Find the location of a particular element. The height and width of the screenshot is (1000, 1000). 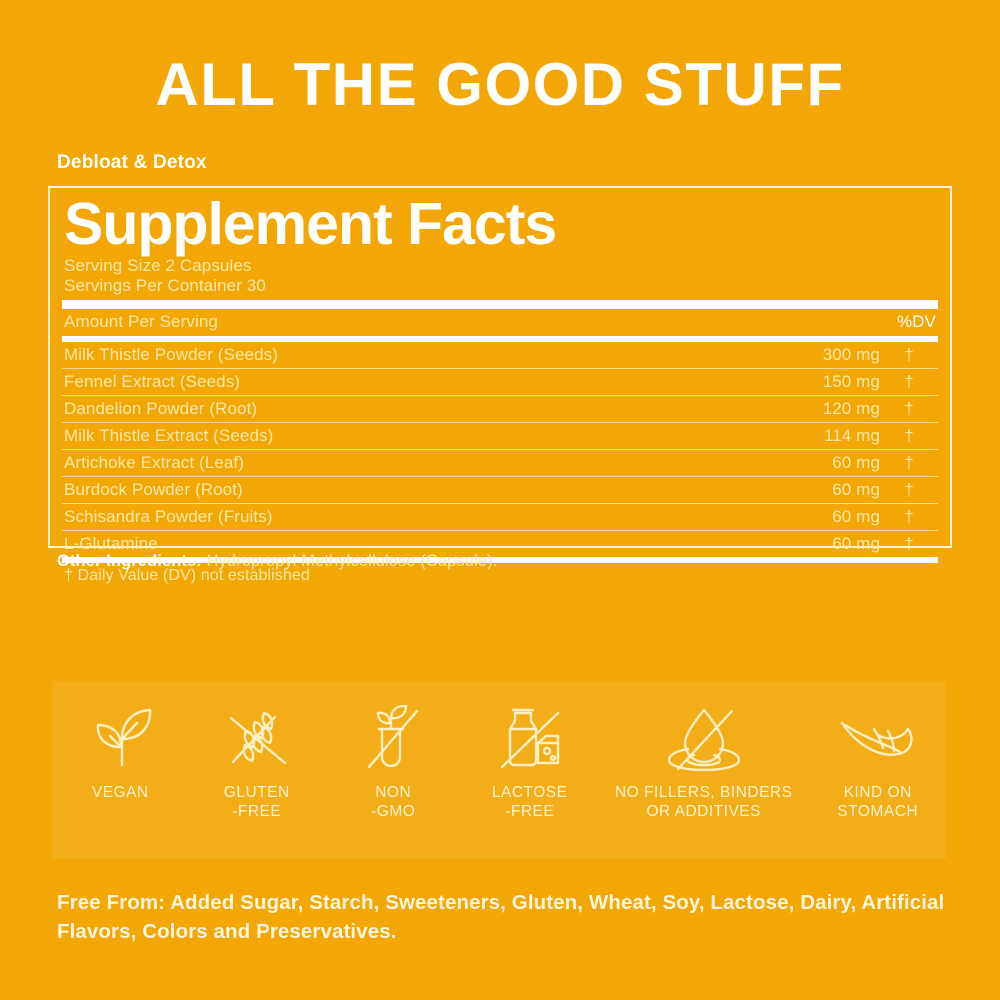

amount-per-serving-header: Amount Per Serving %DV is located at coordinates (500, 322).